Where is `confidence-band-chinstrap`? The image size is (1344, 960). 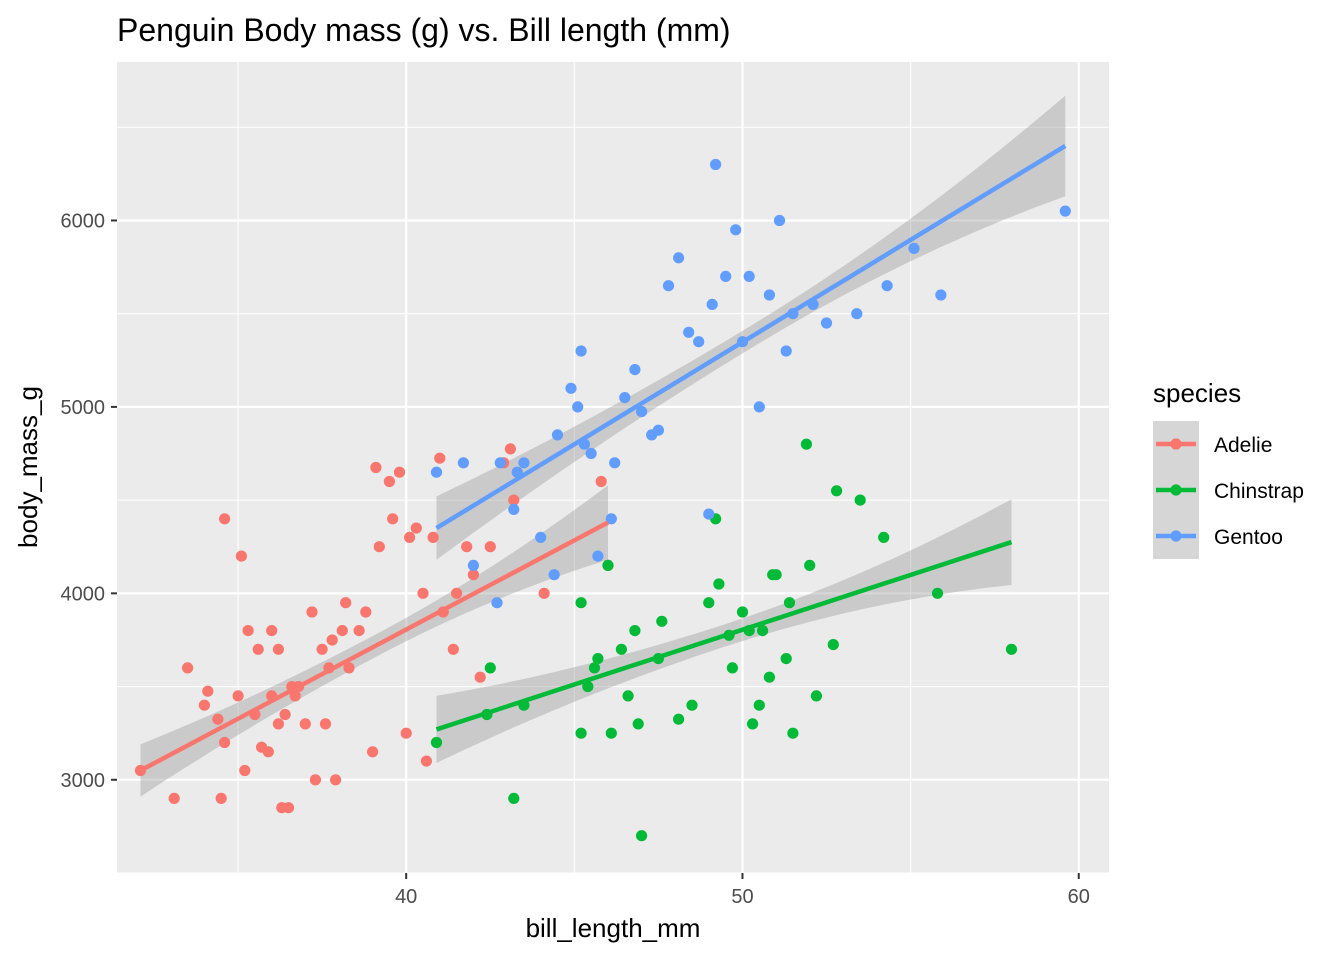 confidence-band-chinstrap is located at coordinates (724, 631).